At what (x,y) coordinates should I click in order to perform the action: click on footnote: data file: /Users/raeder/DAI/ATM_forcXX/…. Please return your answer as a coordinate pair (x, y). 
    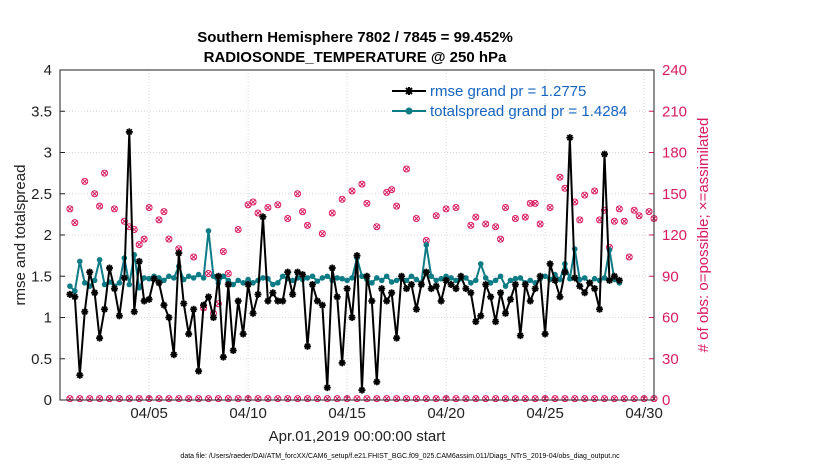
    Looking at the image, I should click on (400, 456).